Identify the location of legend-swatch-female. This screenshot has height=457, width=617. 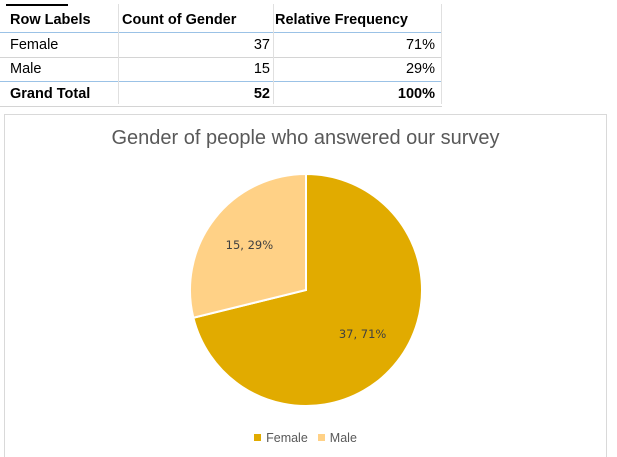
(258, 437).